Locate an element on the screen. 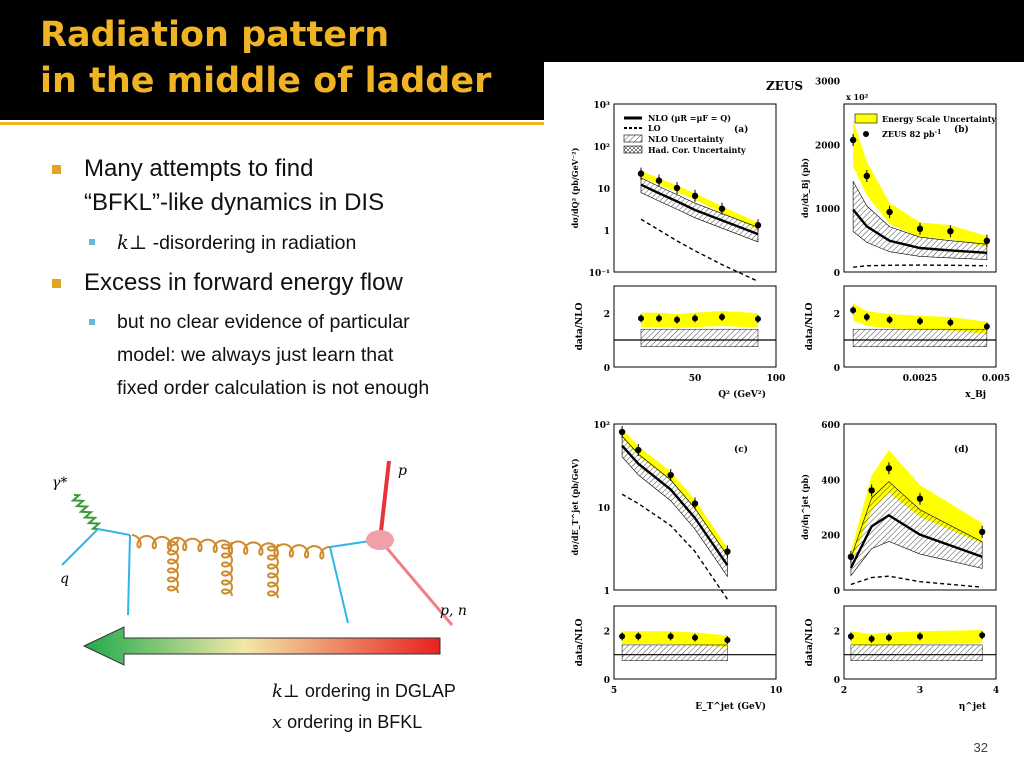 Image resolution: width=1024 pixels, height=768 pixels. sub-bullet-evidence-line3: fixed order calculation is not enough is located at coordinates (273, 388).